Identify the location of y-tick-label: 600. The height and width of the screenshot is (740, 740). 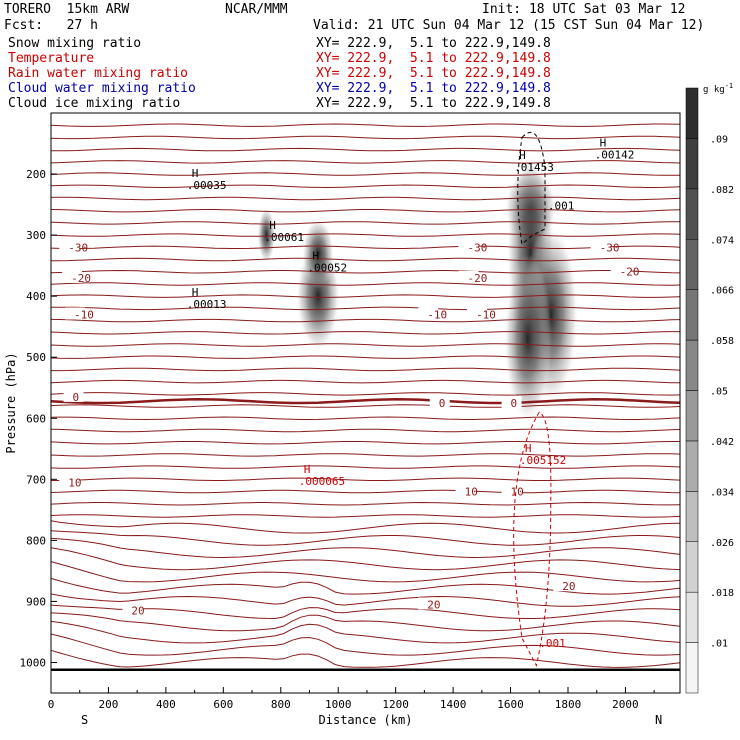
(36, 418).